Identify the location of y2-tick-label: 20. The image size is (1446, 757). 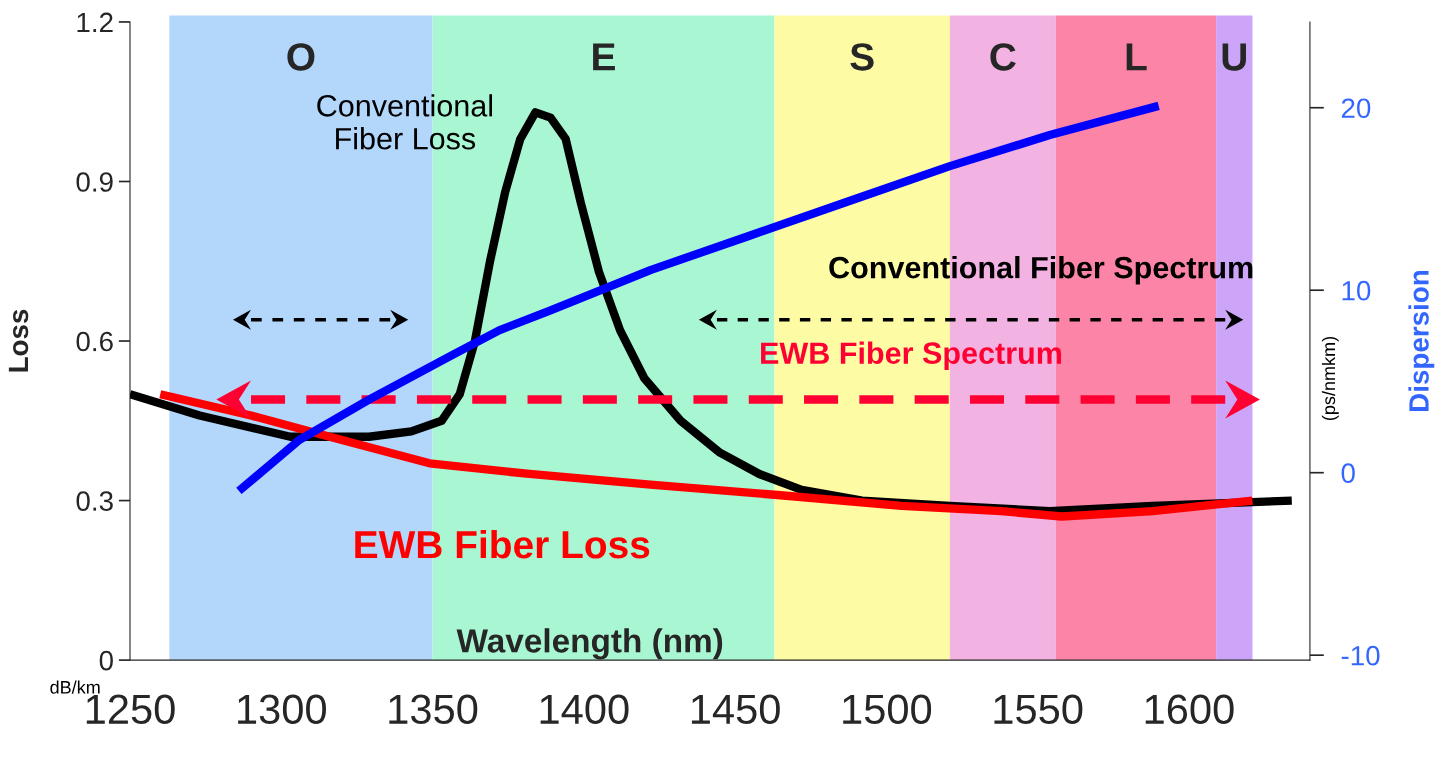
(1356, 108).